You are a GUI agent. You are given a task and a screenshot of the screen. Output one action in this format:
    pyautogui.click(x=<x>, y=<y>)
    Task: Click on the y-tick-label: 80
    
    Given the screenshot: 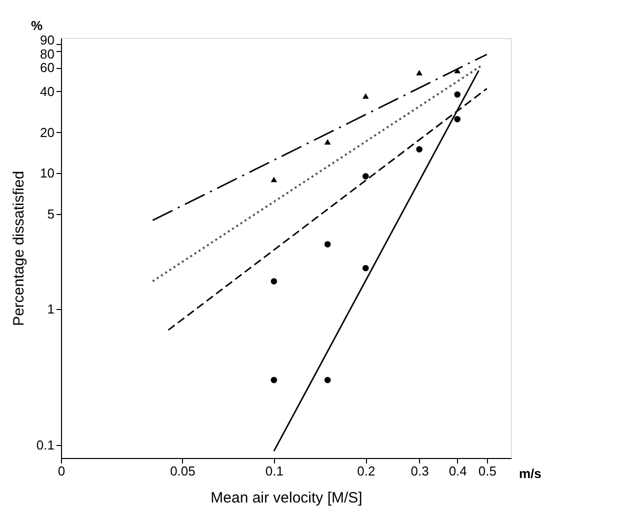 What is the action you would take?
    pyautogui.click(x=47, y=54)
    